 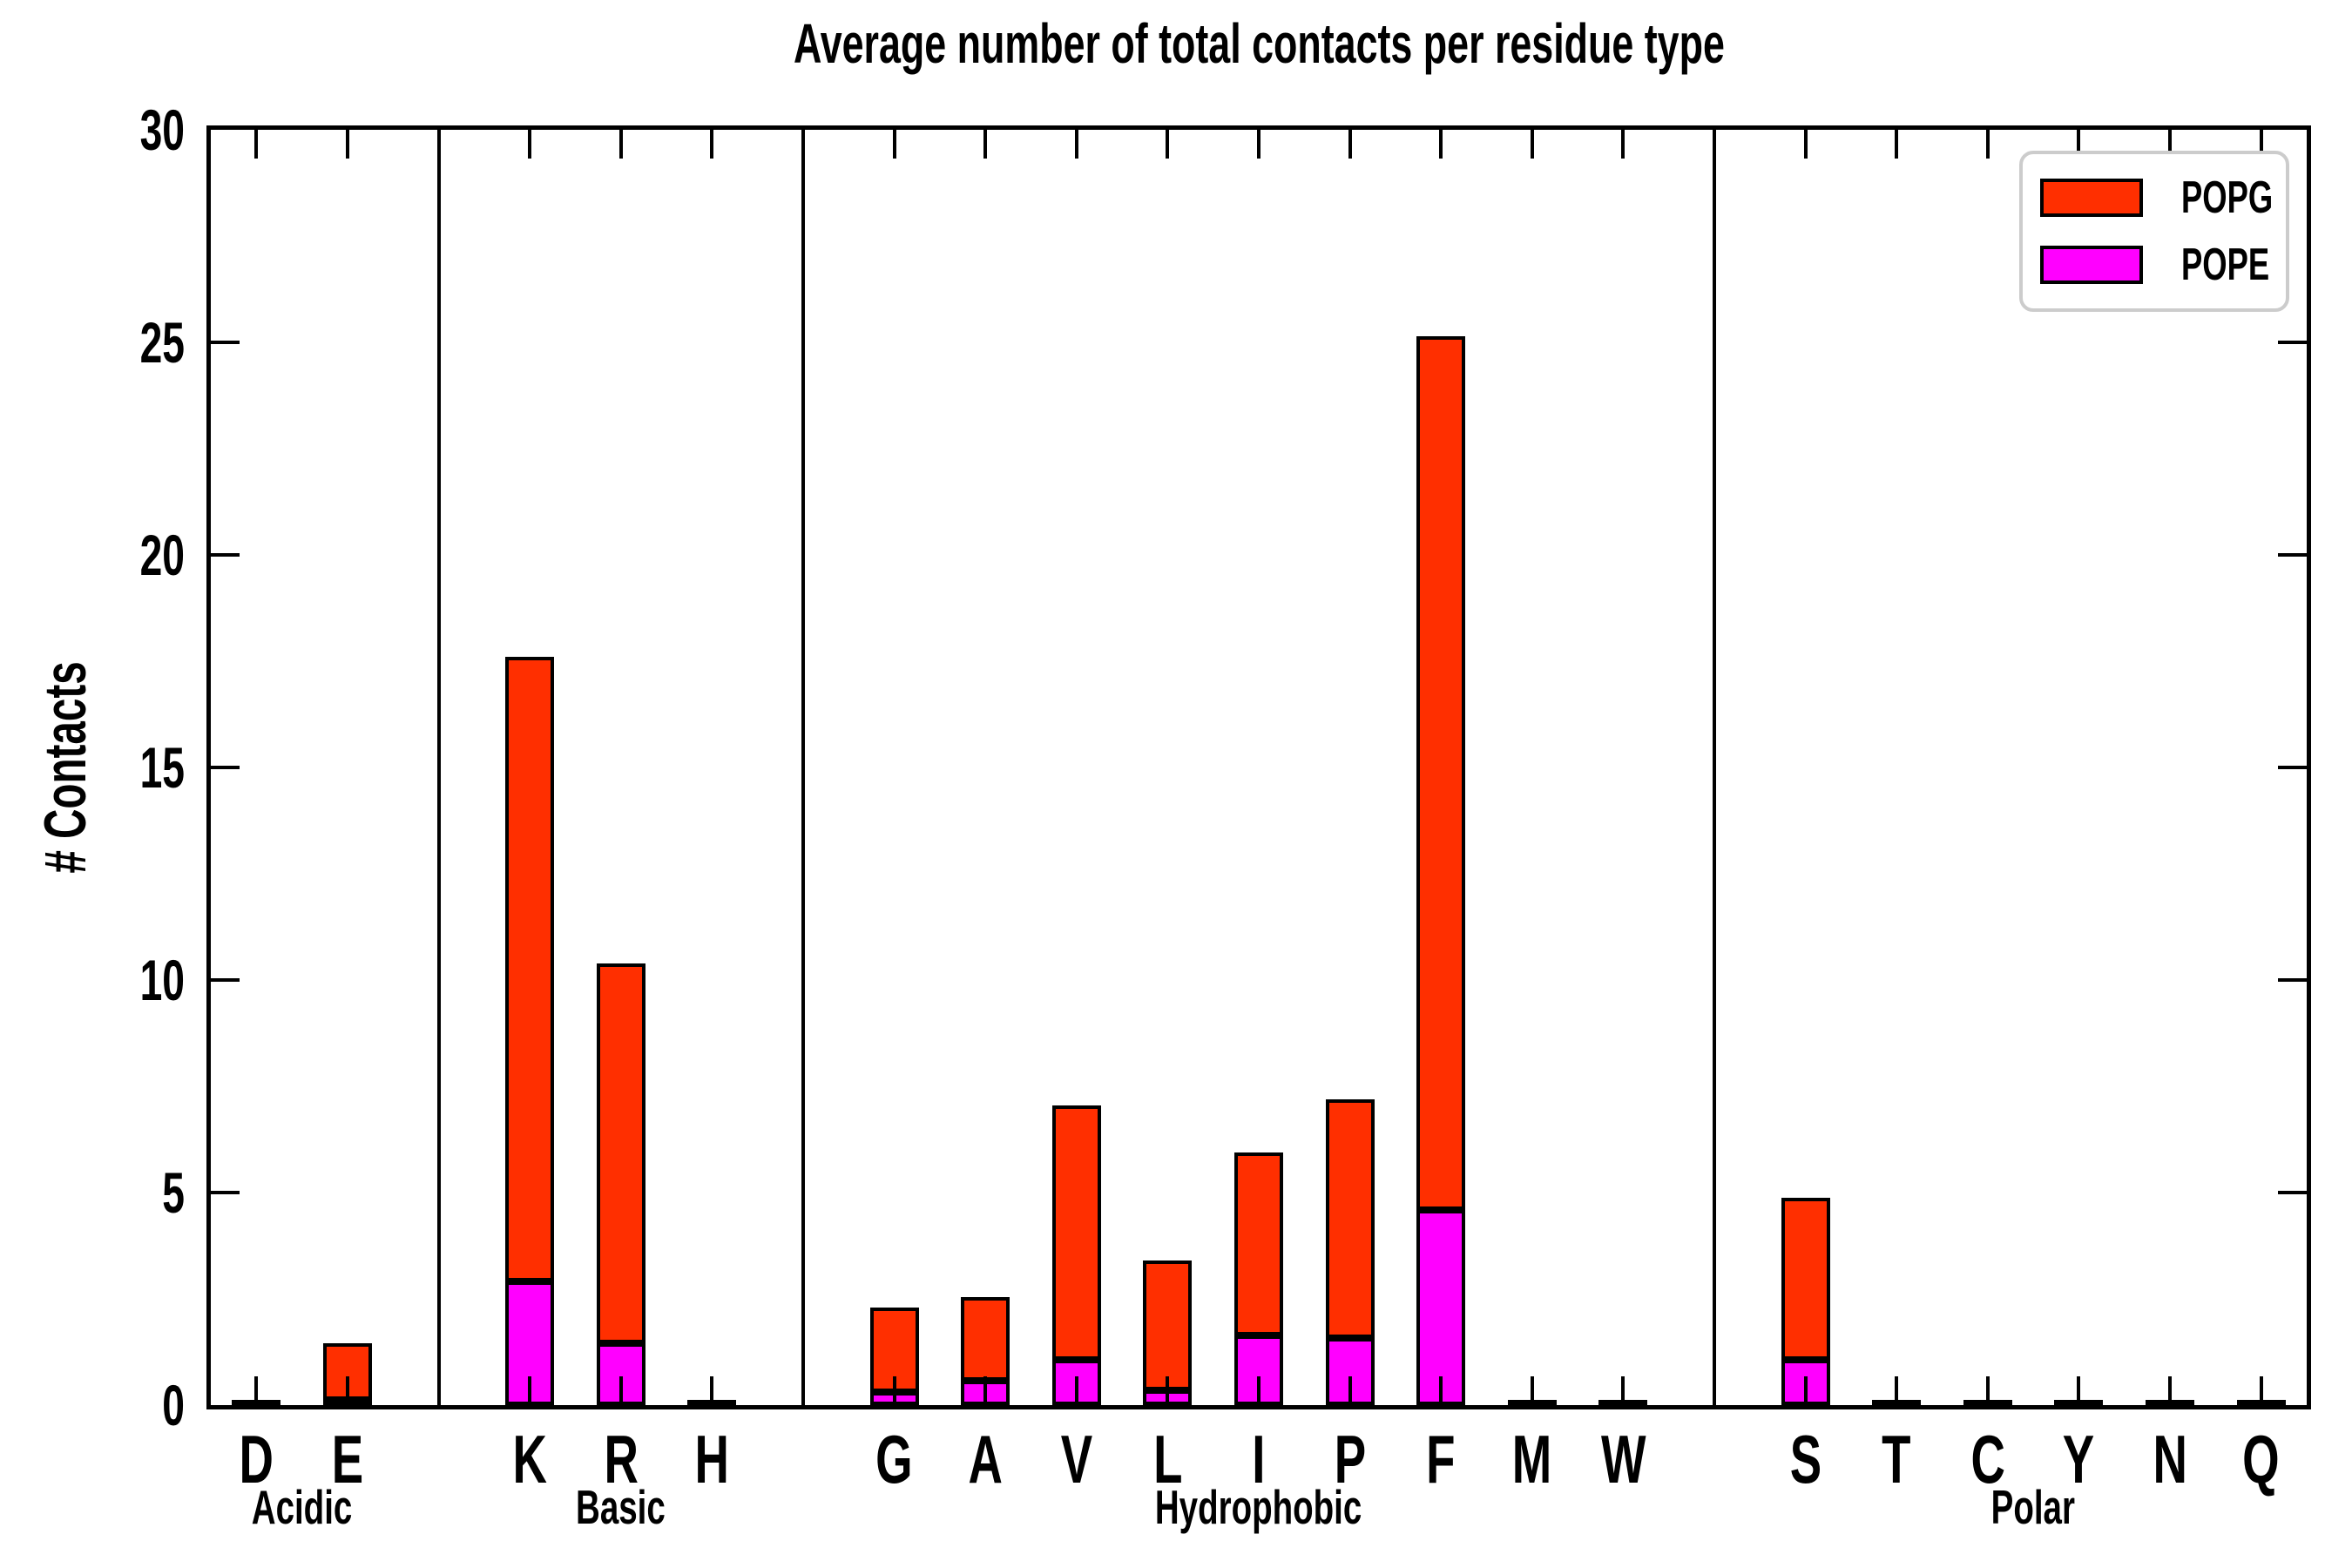 What do you see at coordinates (162, 980) in the screenshot?
I see `y-tick-label: 10` at bounding box center [162, 980].